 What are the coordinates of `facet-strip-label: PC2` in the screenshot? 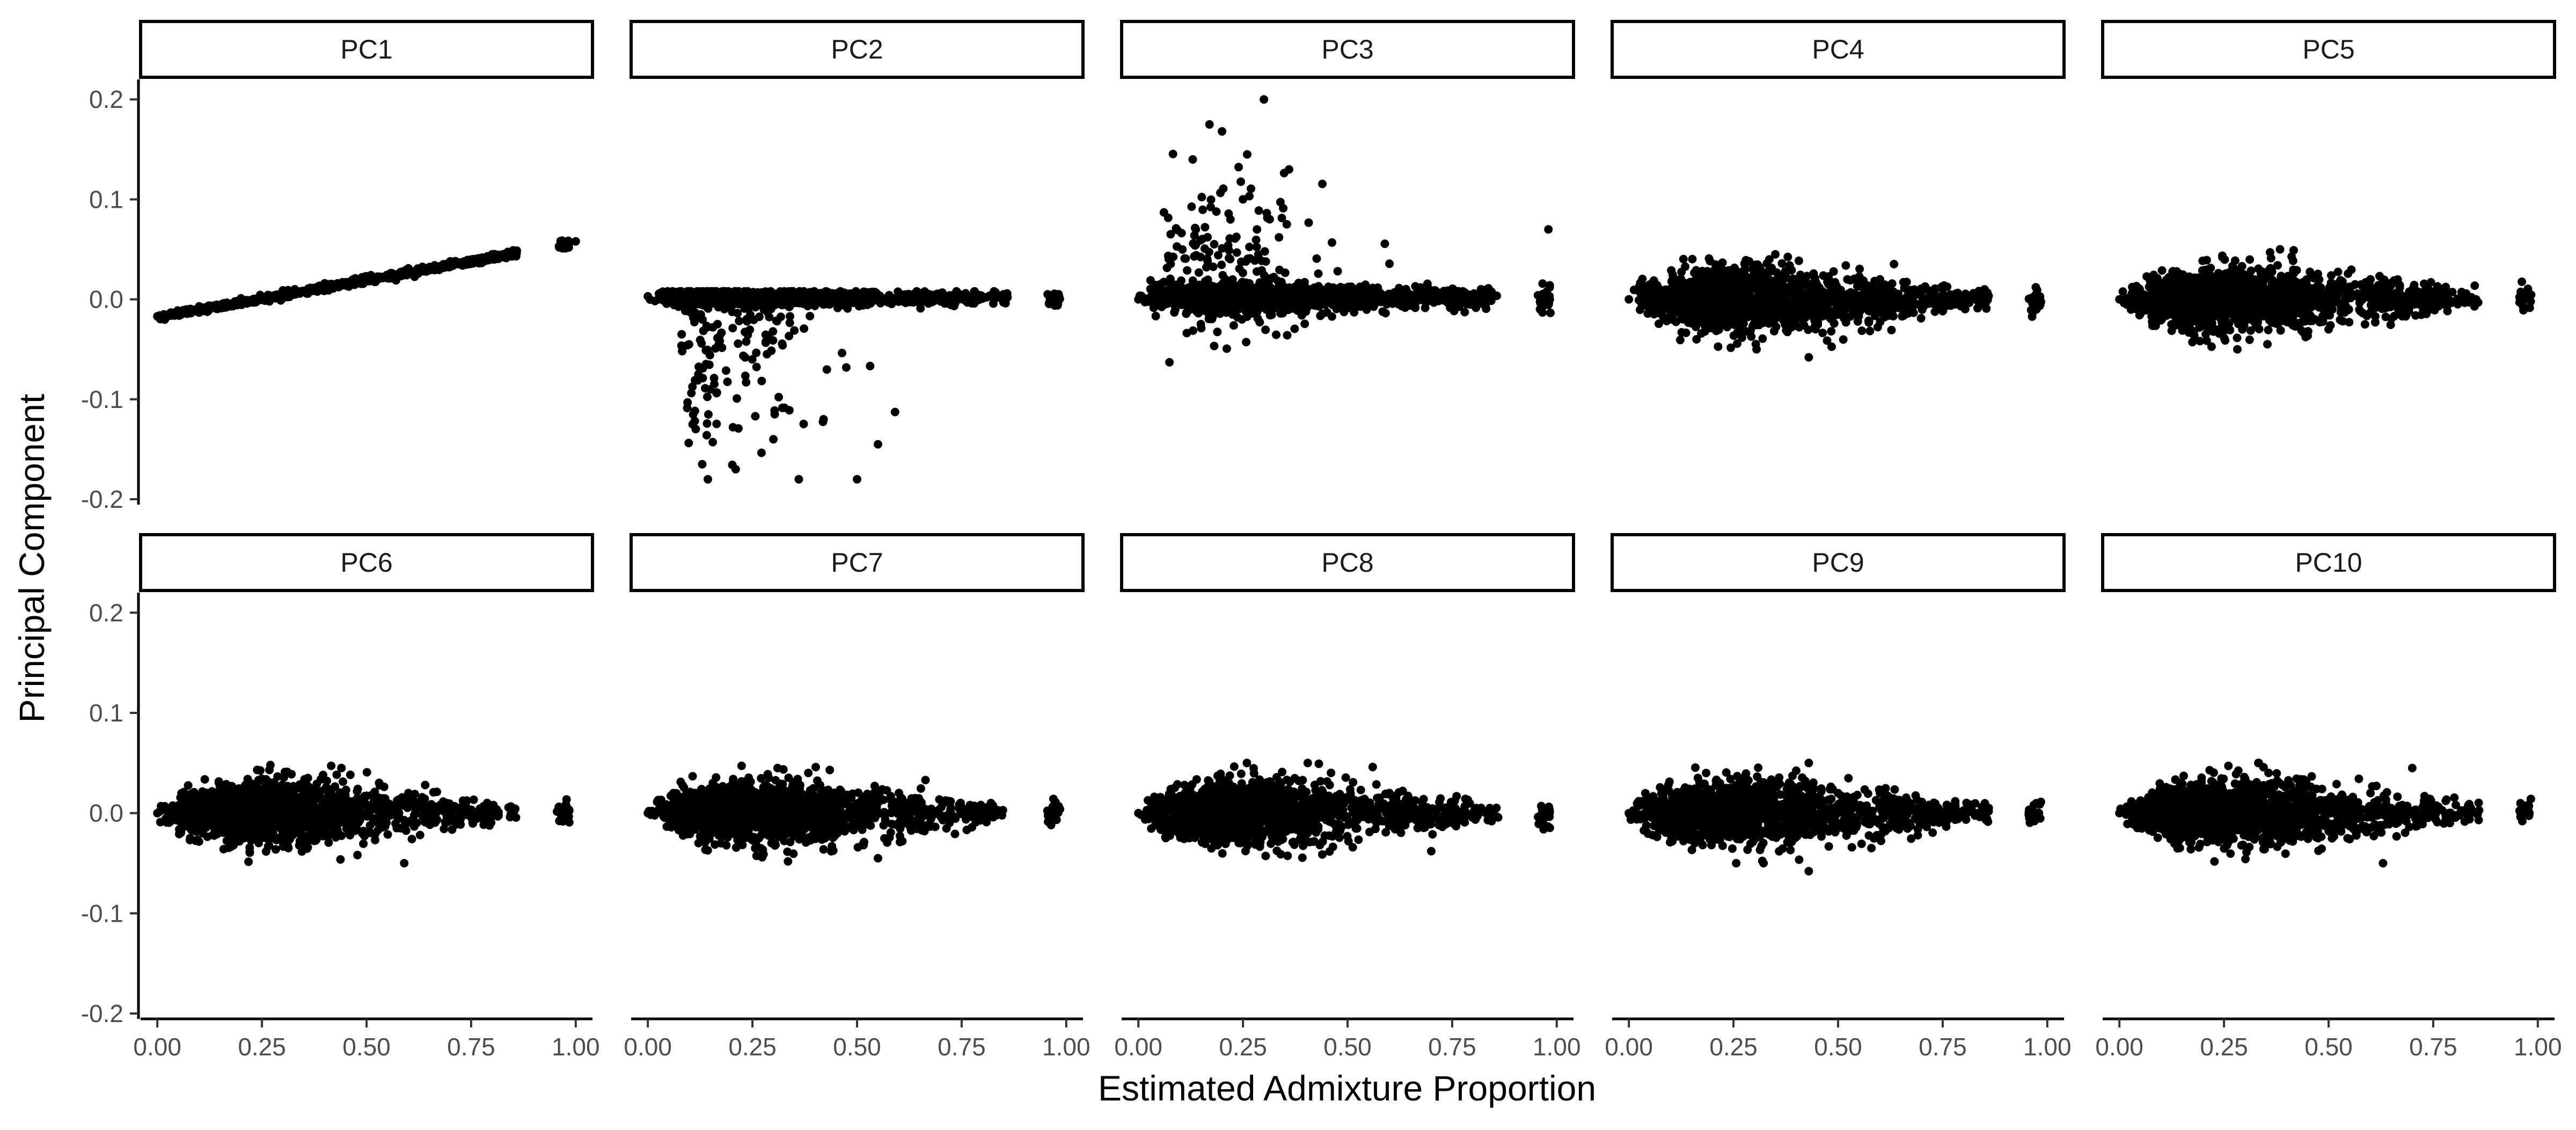 It's located at (857, 49).